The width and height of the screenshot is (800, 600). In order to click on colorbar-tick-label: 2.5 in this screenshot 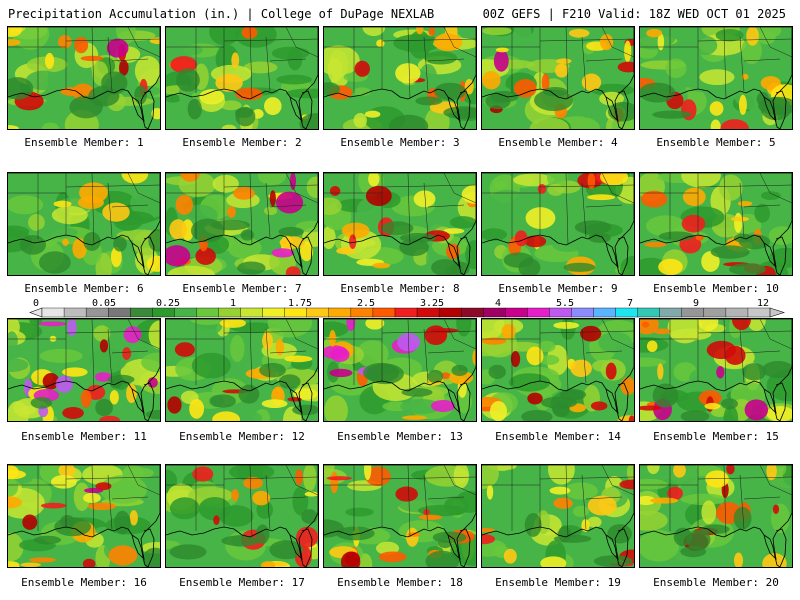, I will do `click(366, 303)`.